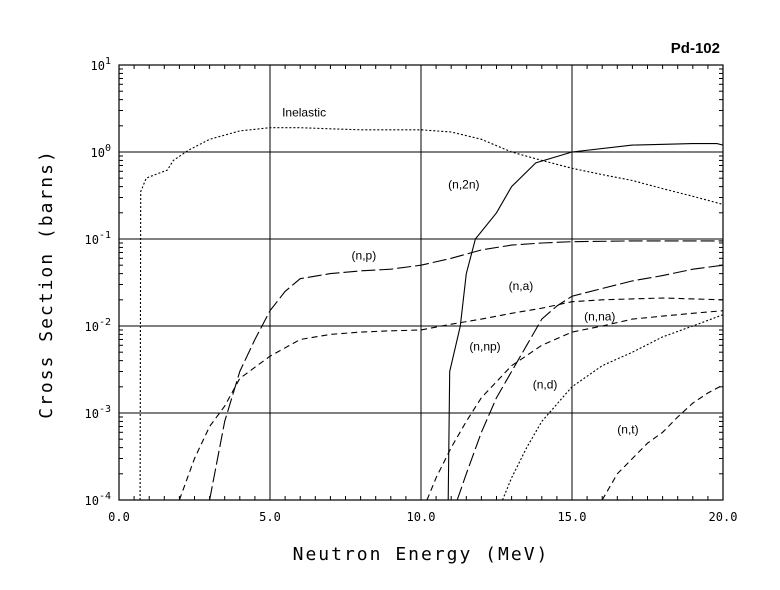 This screenshot has height=590, width=780. Describe the element at coordinates (545, 385) in the screenshot. I see `series-label-n-d: (n,d)` at that location.